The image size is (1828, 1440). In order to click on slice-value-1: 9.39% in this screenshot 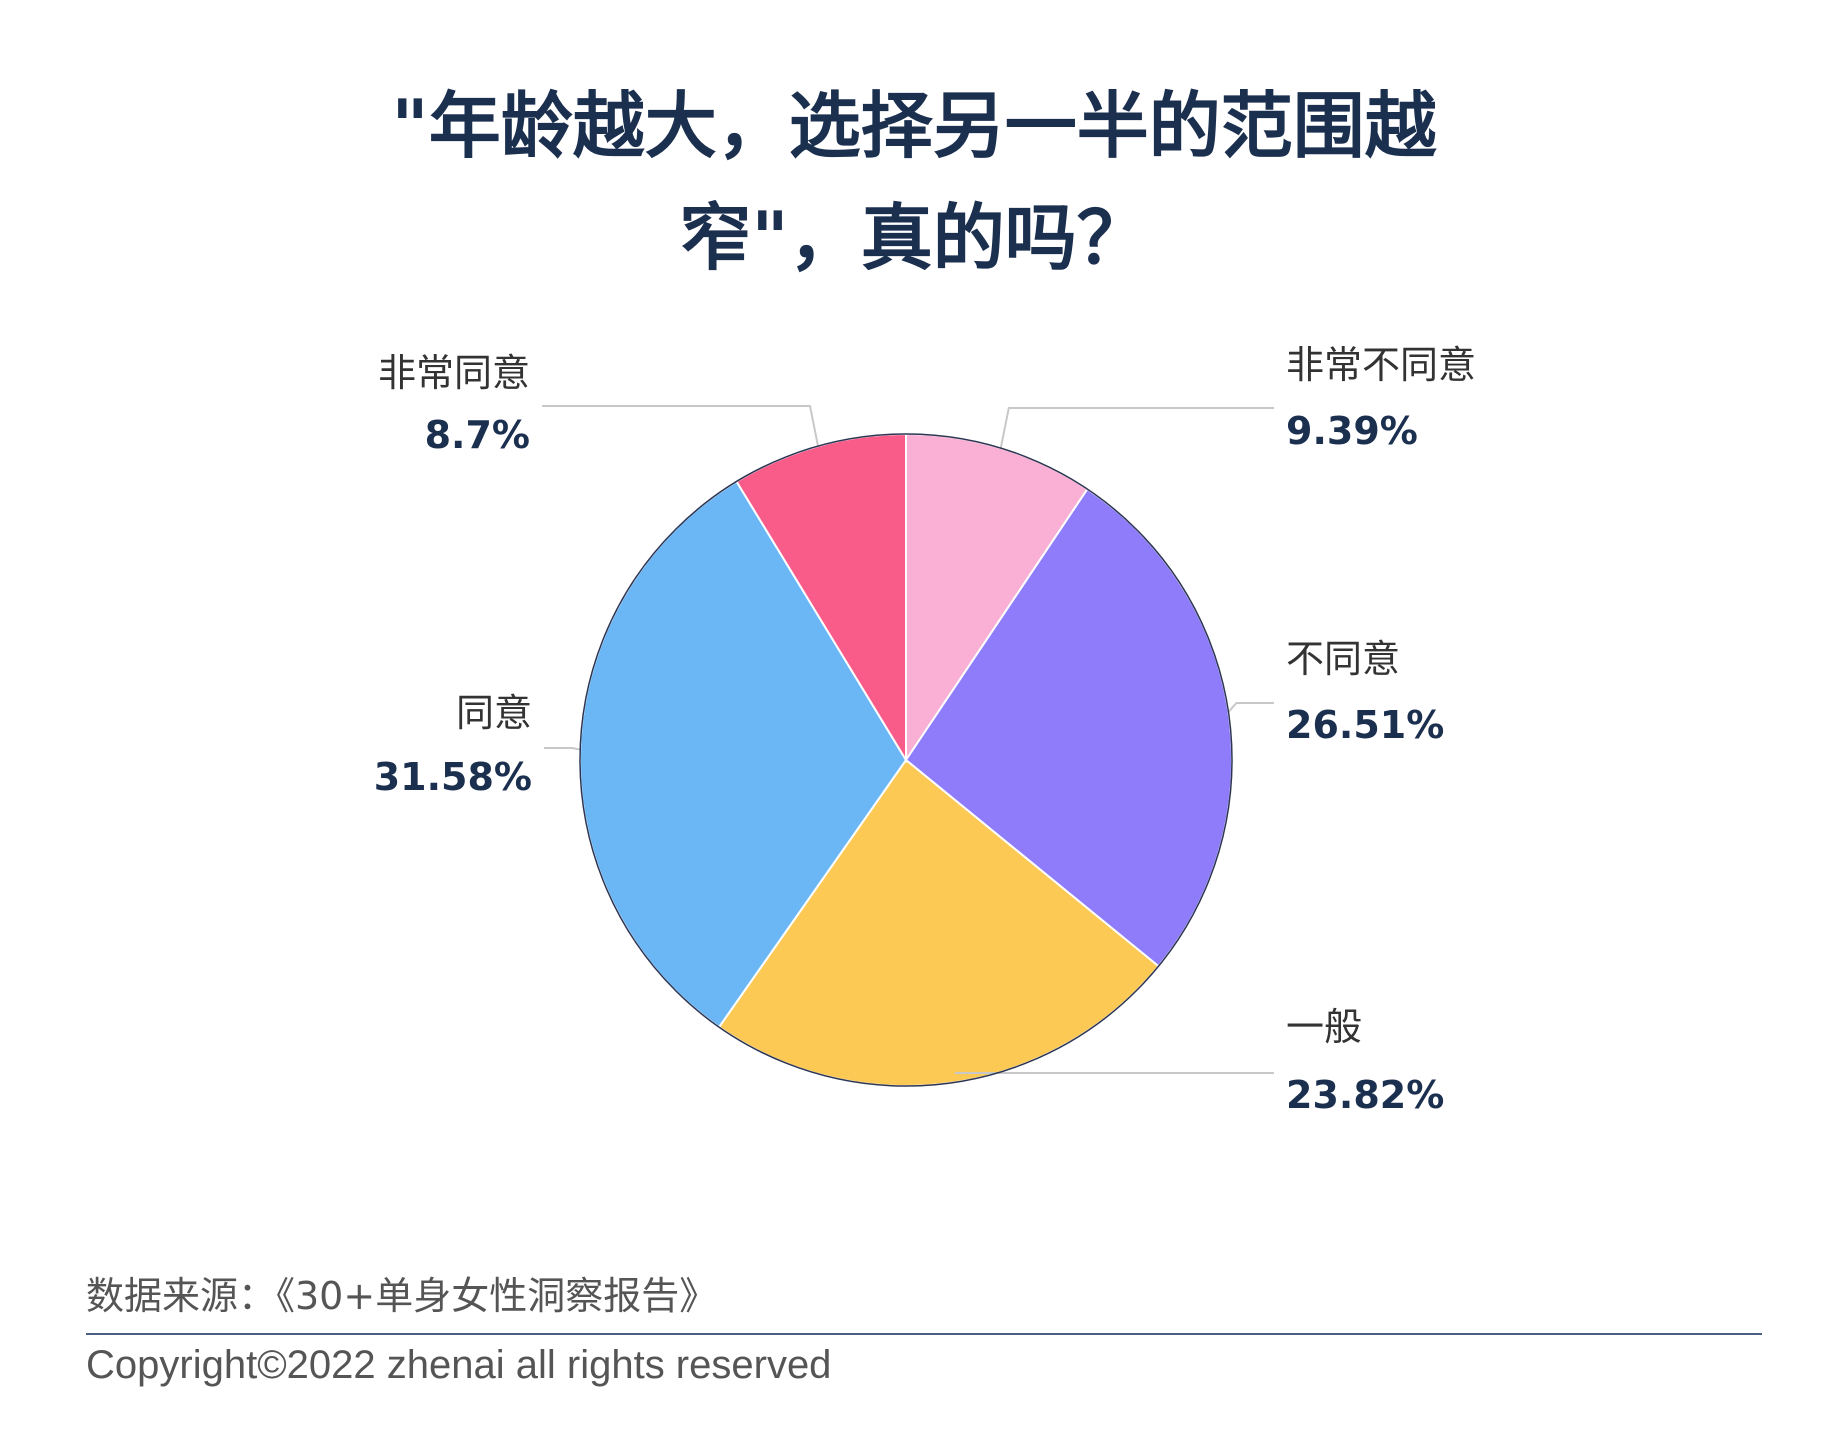, I will do `click(1352, 431)`.